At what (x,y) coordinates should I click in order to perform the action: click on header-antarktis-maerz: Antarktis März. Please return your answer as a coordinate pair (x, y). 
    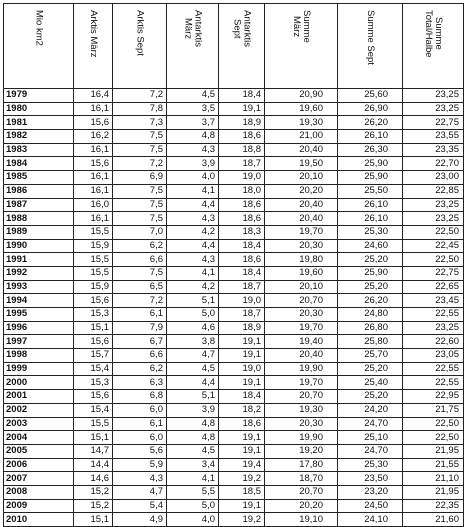
    Looking at the image, I should click on (192, 46).